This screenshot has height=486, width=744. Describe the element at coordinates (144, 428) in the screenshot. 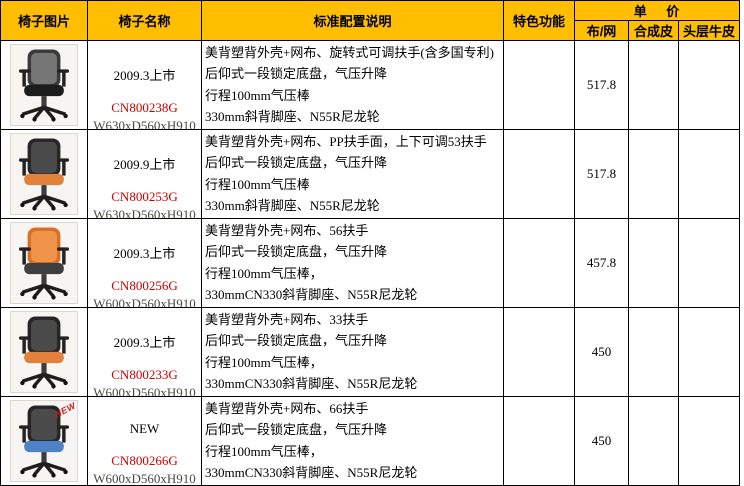

I see `launch-date: NEW` at that location.